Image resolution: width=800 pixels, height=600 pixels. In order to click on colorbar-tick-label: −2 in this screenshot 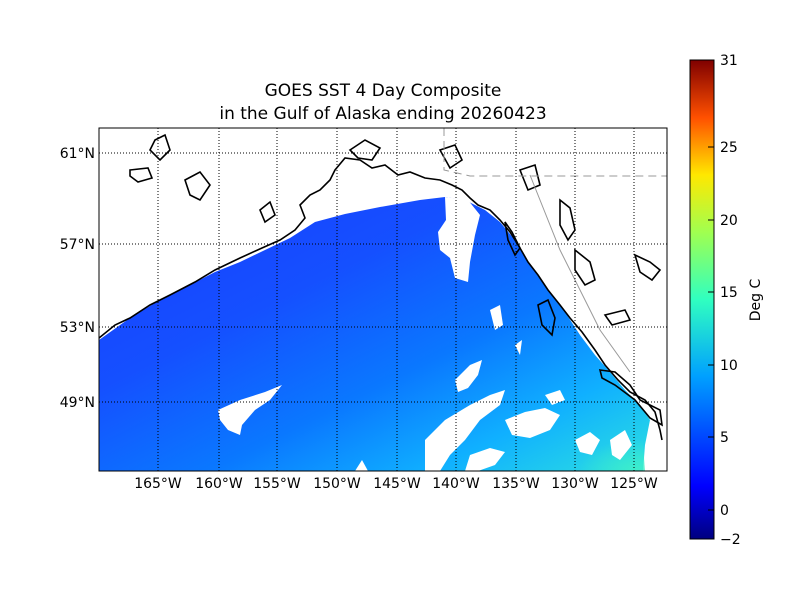, I will do `click(730, 540)`.